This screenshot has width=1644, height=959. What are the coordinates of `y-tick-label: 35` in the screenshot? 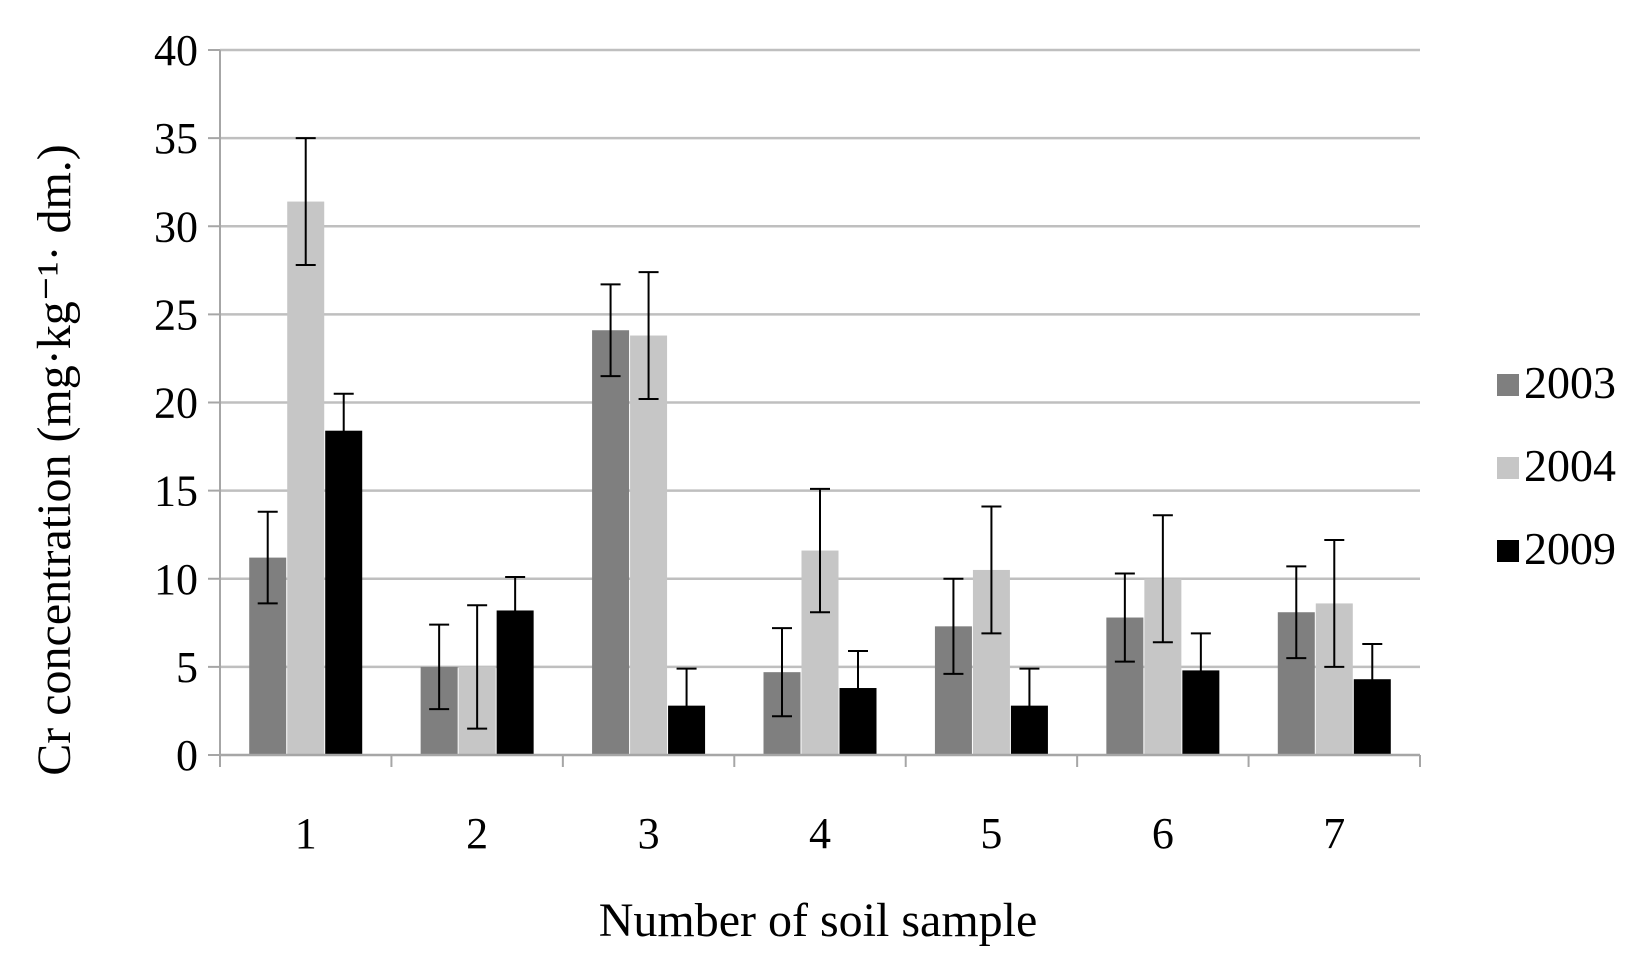 It's located at (176, 138).